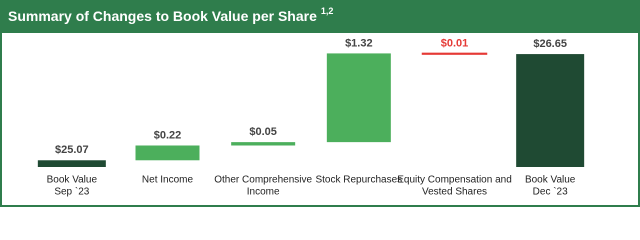 Image resolution: width=640 pixels, height=240 pixels. What do you see at coordinates (358, 180) in the screenshot?
I see `x-tick-label: Stock Repurchases` at bounding box center [358, 180].